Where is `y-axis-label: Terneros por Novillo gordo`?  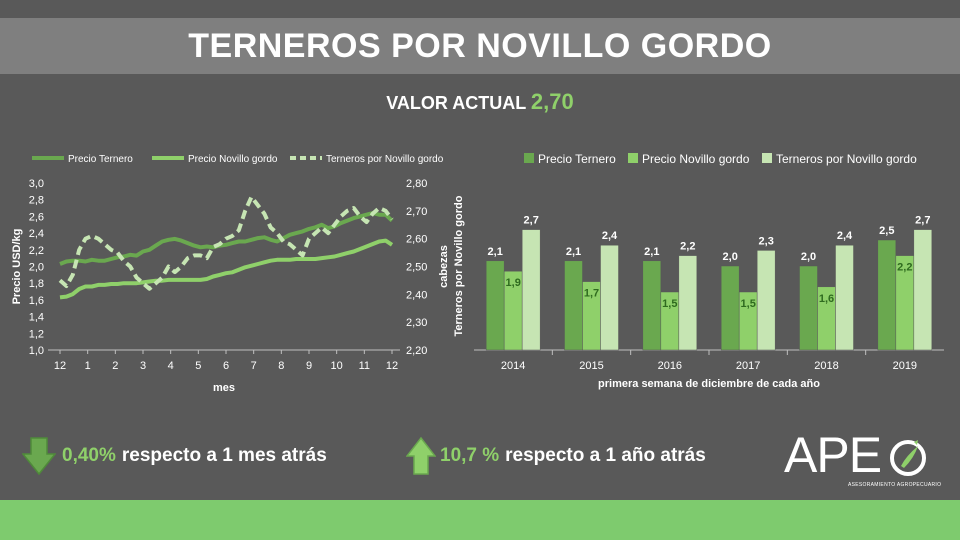 y-axis-label: Terneros por Novillo gordo is located at coordinates (459, 265).